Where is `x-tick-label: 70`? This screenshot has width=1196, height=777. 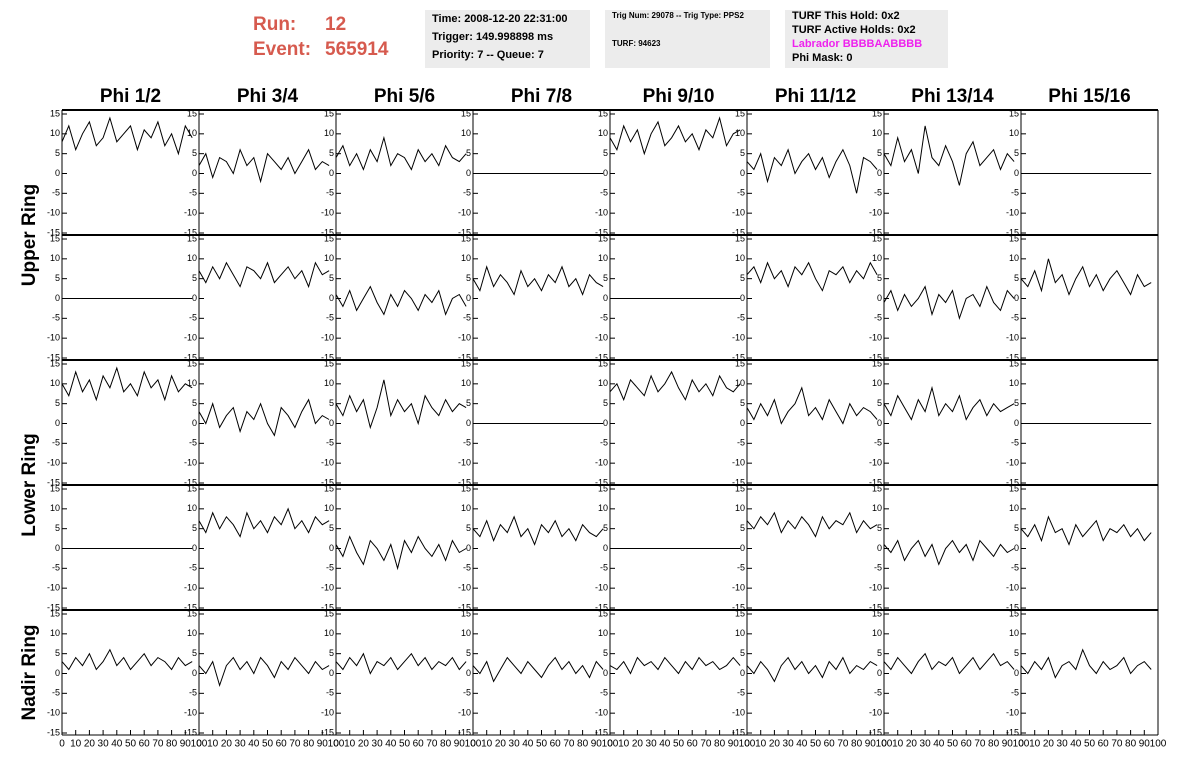 x-tick-label: 70 is located at coordinates (158, 744).